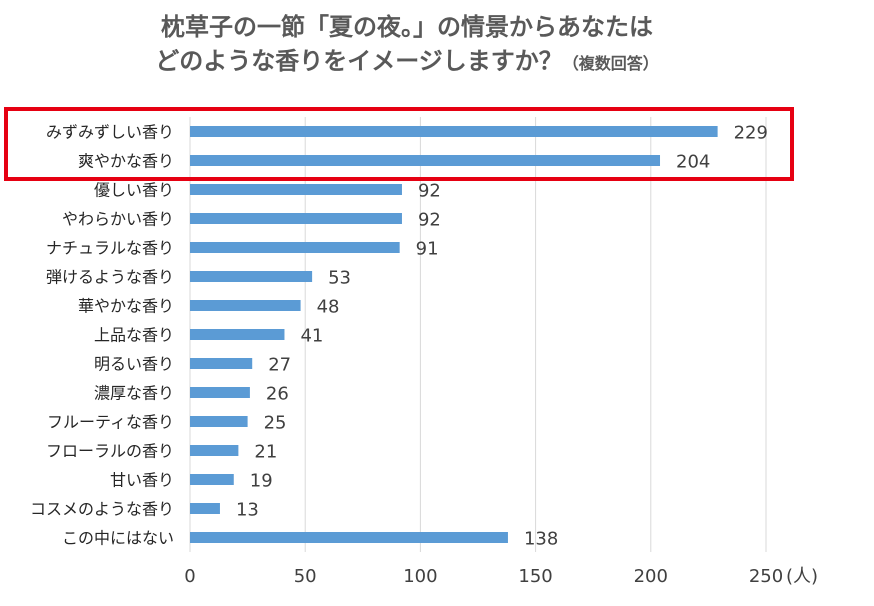 The width and height of the screenshot is (874, 606). What do you see at coordinates (339, 278) in the screenshot?
I see `value-label: 53` at bounding box center [339, 278].